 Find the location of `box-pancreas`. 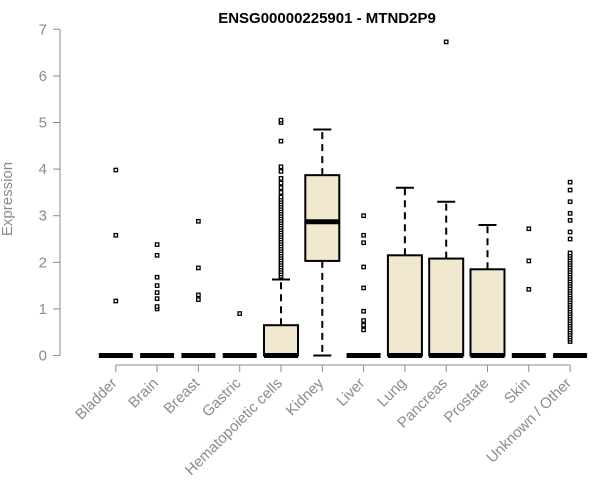

box-pancreas is located at coordinates (446, 198).